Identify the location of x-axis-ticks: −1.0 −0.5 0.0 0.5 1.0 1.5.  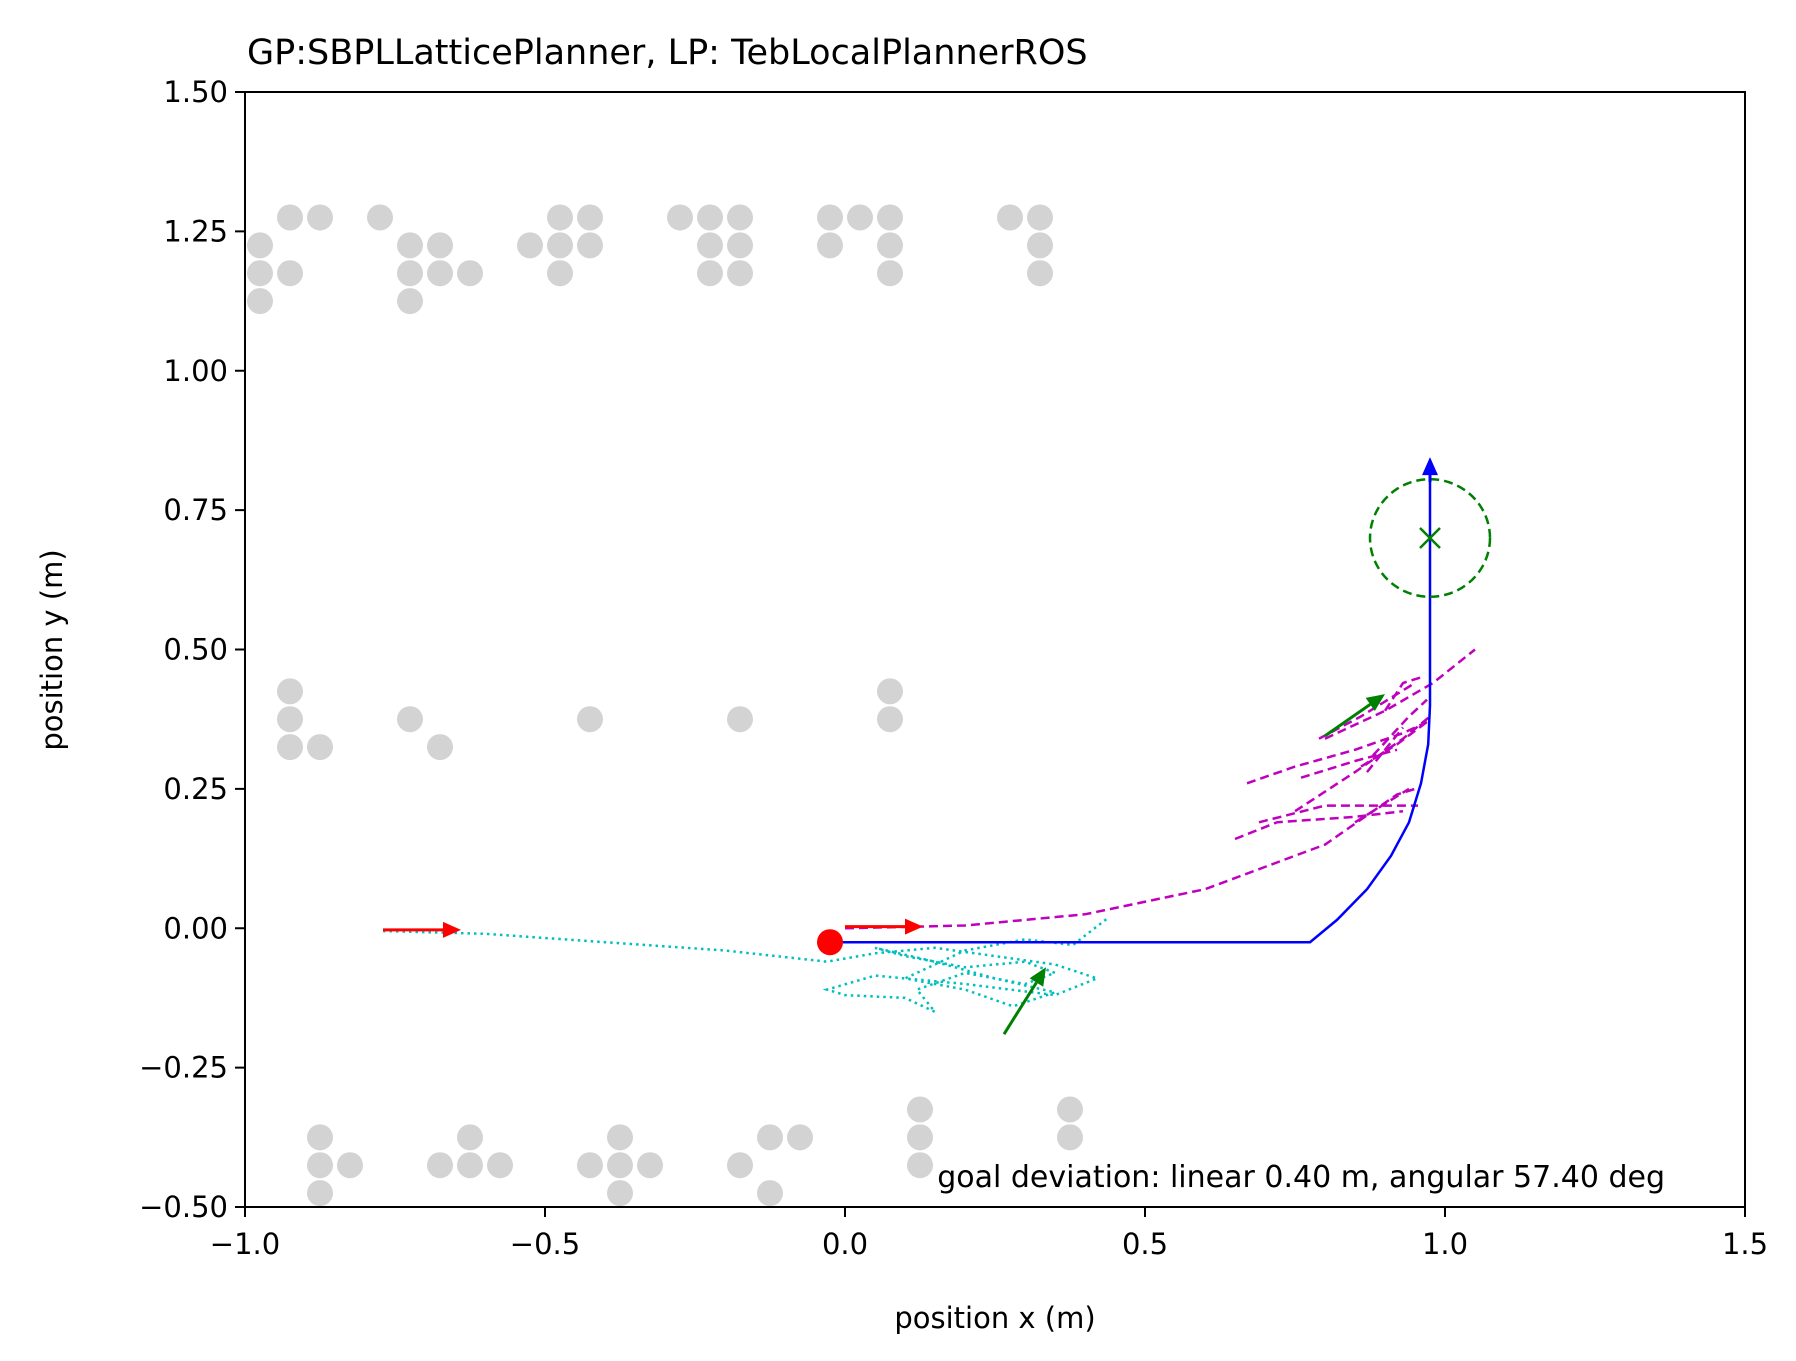
(989, 1234).